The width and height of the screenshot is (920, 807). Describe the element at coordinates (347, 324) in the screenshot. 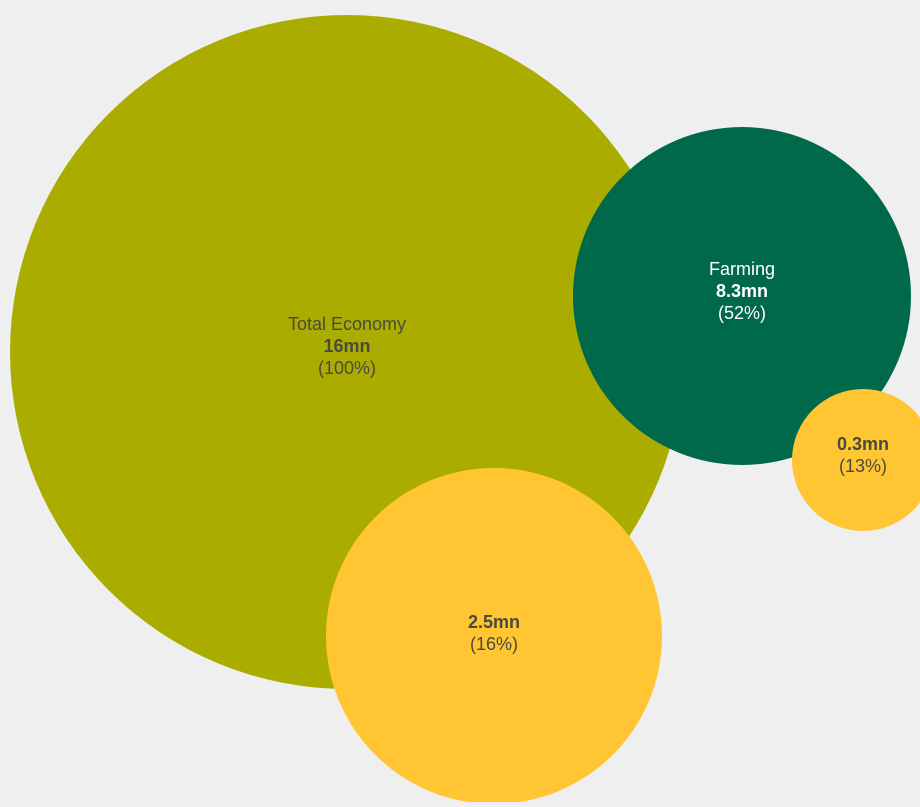

I see `total-economy-name: Total Economy` at that location.